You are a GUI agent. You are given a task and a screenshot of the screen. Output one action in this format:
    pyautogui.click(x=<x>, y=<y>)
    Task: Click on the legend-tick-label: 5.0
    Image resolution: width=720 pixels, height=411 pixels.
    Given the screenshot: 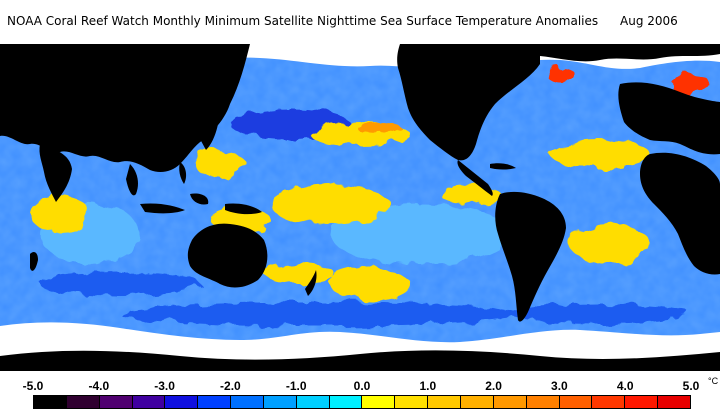 What is the action you would take?
    pyautogui.click(x=691, y=386)
    